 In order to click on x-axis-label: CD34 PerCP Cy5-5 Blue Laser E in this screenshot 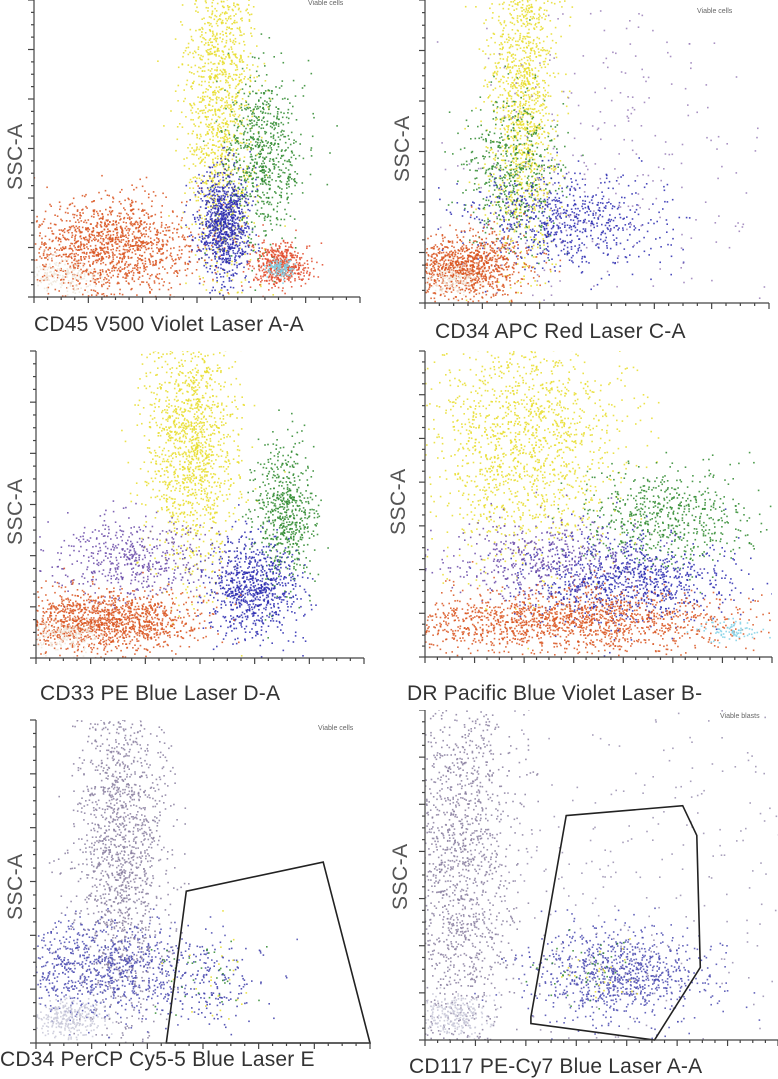, I will do `click(157, 1060)`.